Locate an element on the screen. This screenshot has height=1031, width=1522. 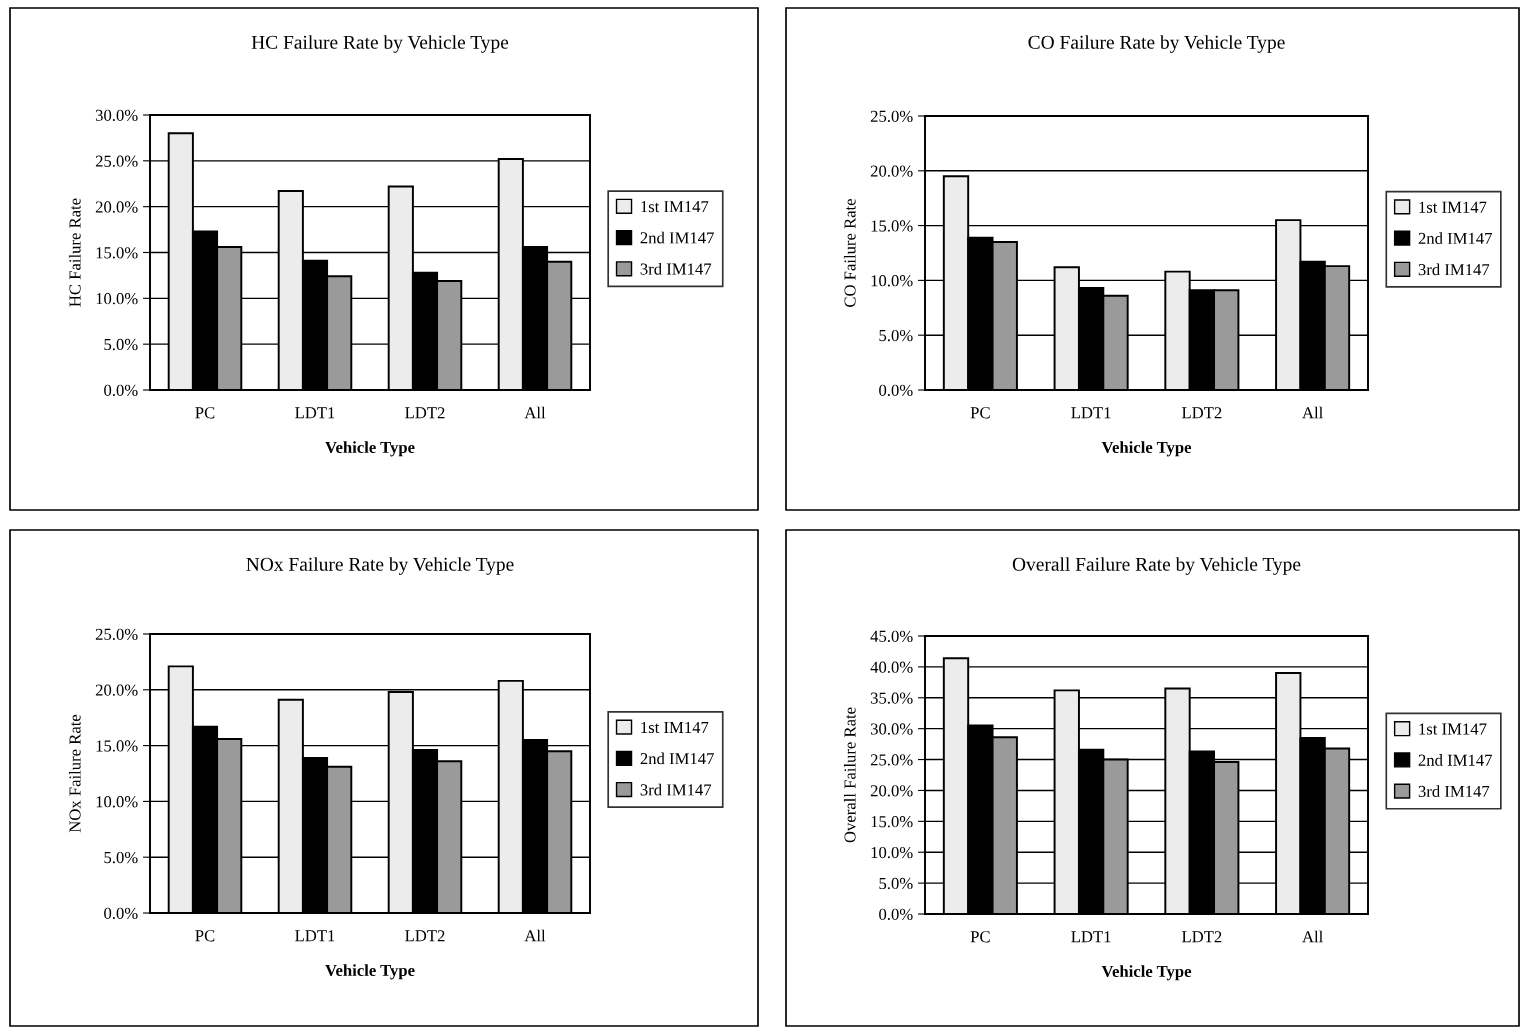
y-tick-label: 40.0% is located at coordinates (891, 667).